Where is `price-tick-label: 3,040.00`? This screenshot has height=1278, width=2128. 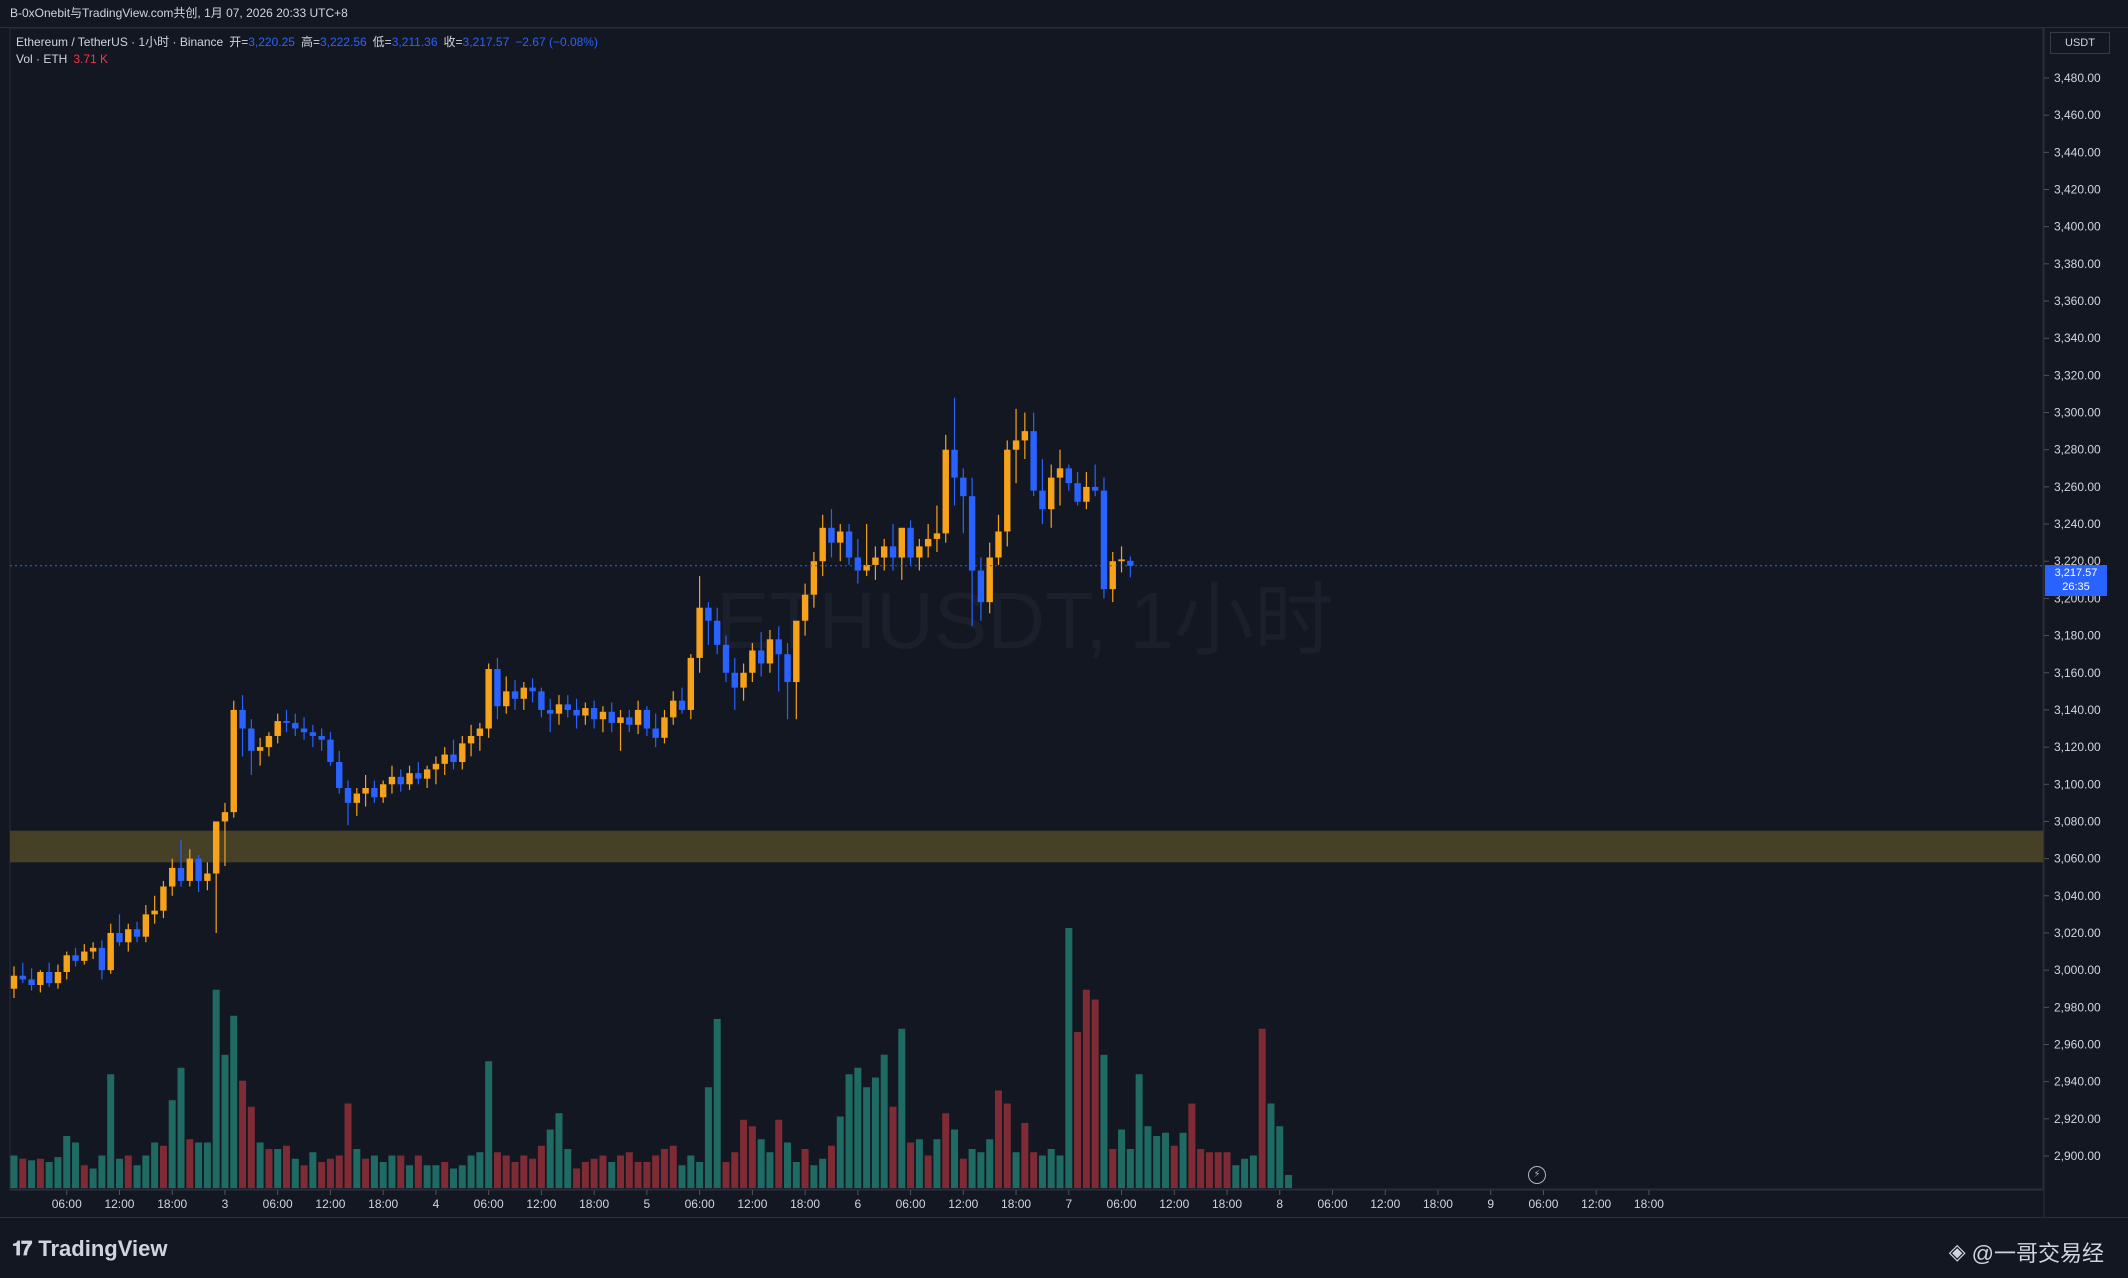
price-tick-label: 3,040.00 is located at coordinates (2077, 896).